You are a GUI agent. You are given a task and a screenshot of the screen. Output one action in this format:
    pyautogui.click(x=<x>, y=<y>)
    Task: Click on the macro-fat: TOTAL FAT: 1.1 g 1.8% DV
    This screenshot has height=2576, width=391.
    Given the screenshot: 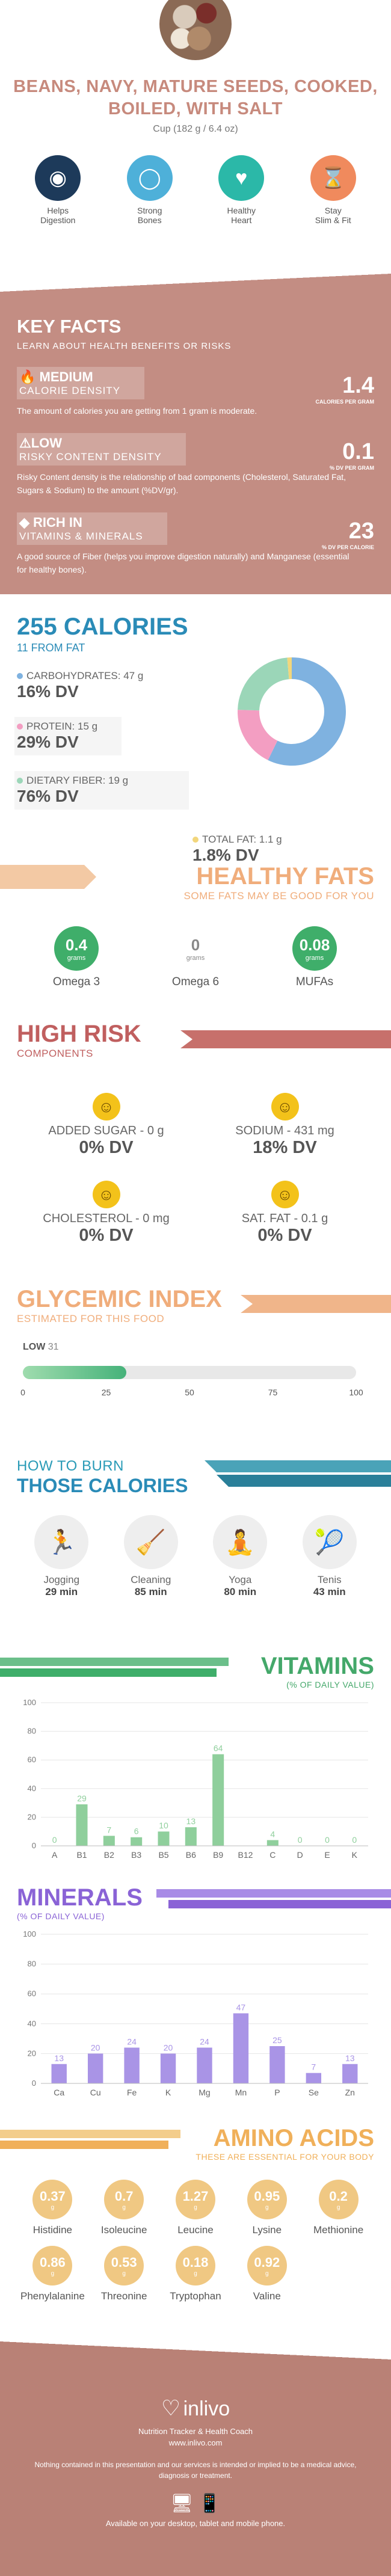 What is the action you would take?
    pyautogui.click(x=237, y=850)
    